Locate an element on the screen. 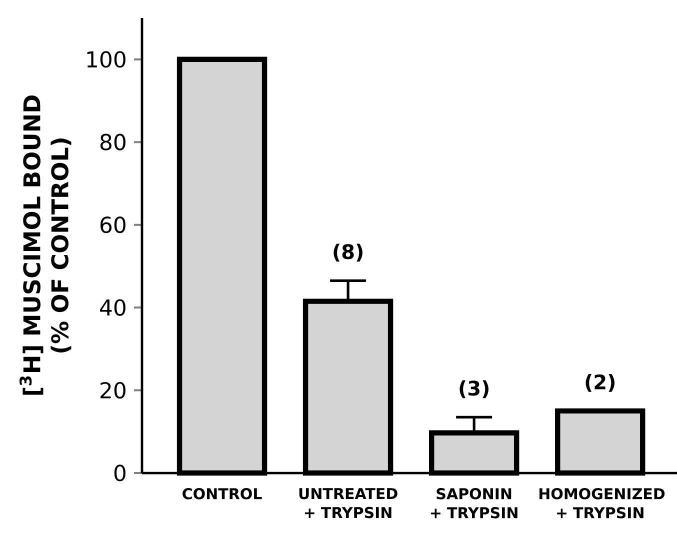 The image size is (677, 537). annotation: (8) is located at coordinates (348, 253).